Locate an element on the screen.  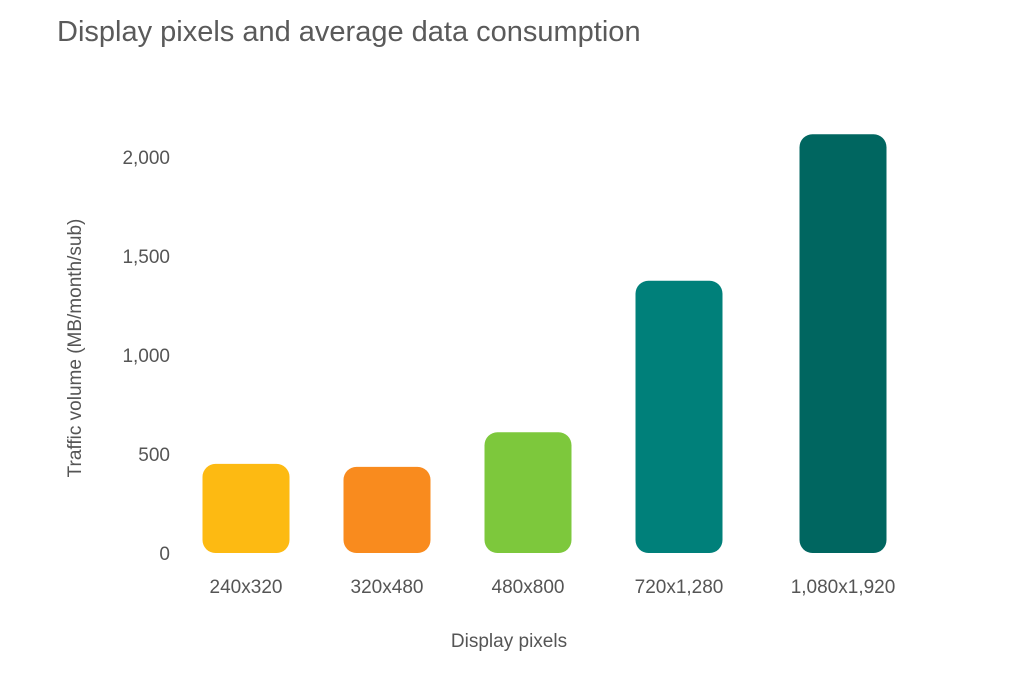
bar-320x480 is located at coordinates (387, 509).